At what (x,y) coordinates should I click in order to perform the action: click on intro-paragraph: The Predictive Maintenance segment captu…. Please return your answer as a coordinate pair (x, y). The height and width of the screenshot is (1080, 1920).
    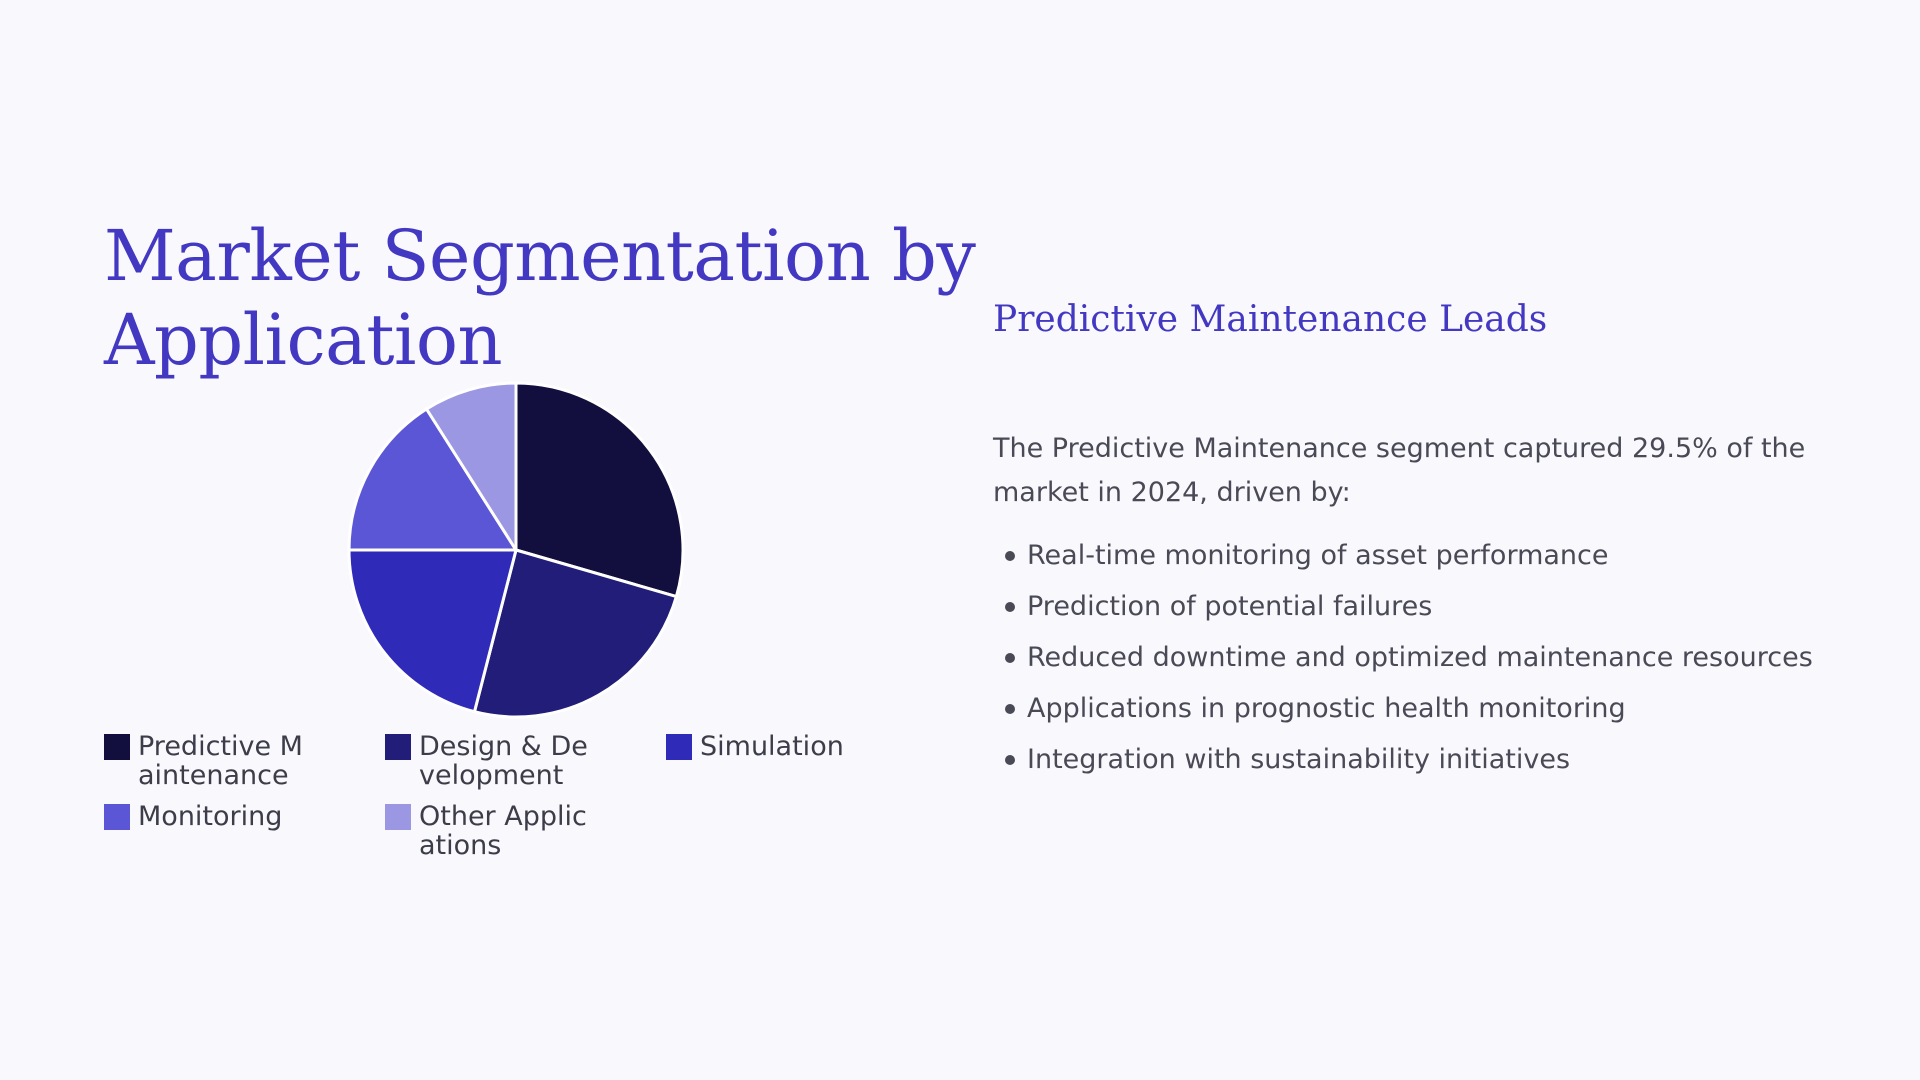
    Looking at the image, I should click on (1399, 470).